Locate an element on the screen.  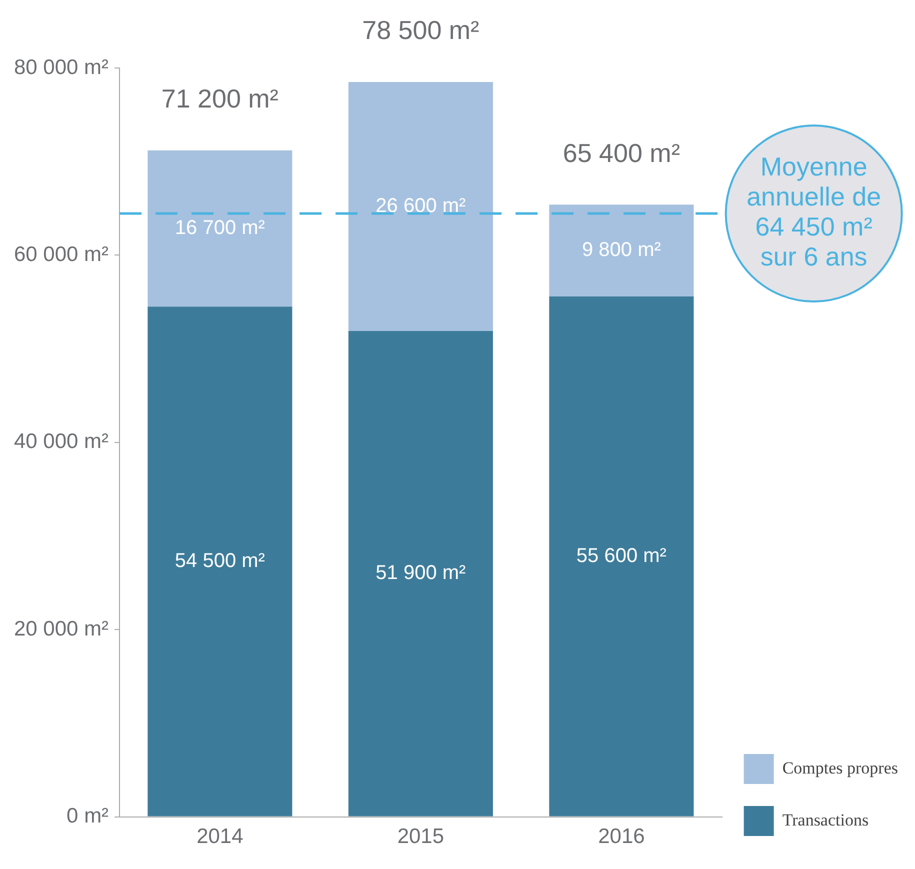
x-tick-label: 2015 is located at coordinates (420, 836).